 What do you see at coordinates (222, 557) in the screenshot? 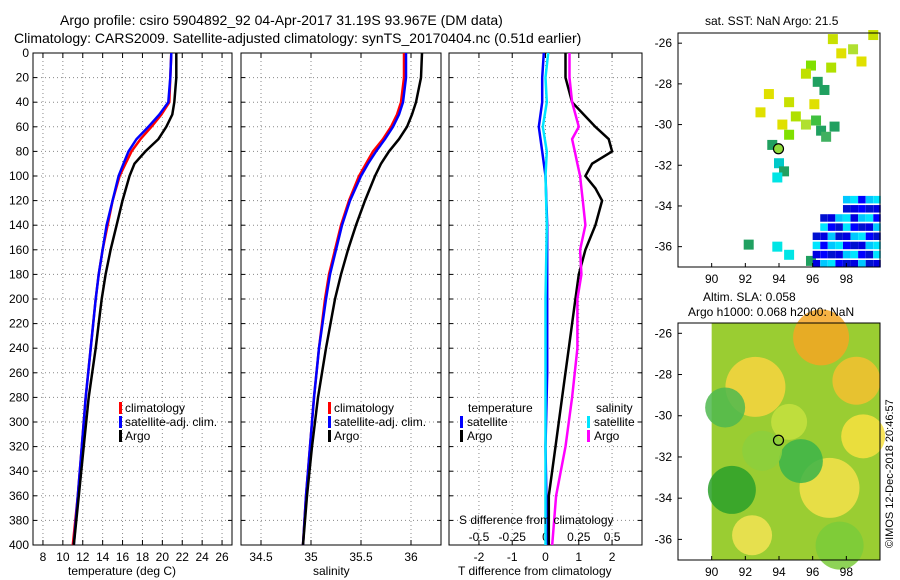
I see `x-tick-label: 26` at bounding box center [222, 557].